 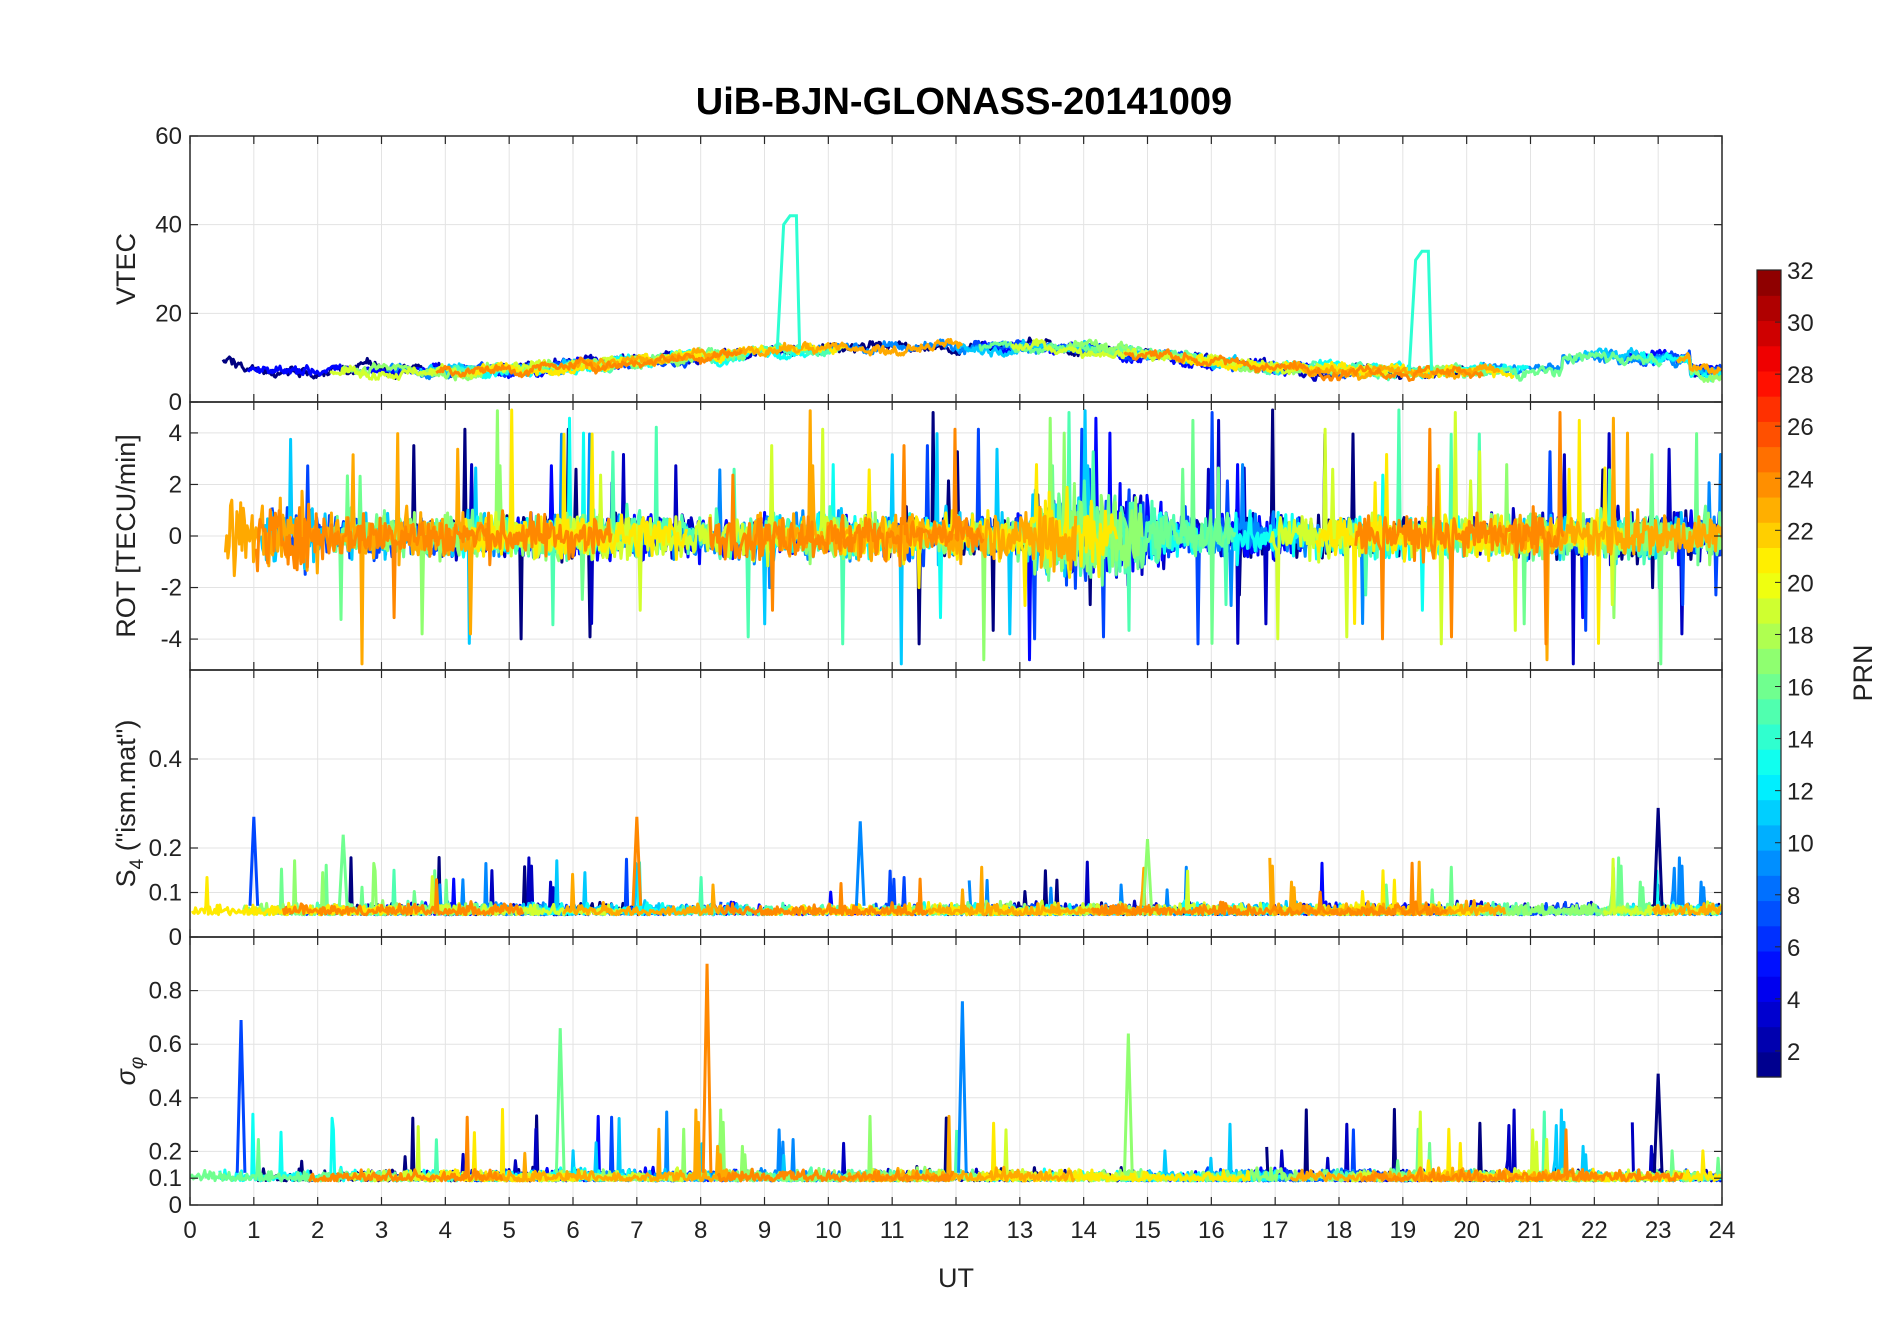 I want to click on colorbar-tick-label: 8, so click(x=1793, y=896).